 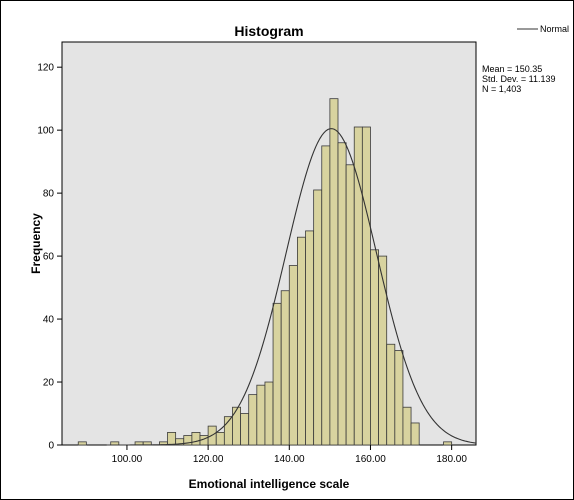 What do you see at coordinates (554, 29) in the screenshot?
I see `legend-normal-label: Normal` at bounding box center [554, 29].